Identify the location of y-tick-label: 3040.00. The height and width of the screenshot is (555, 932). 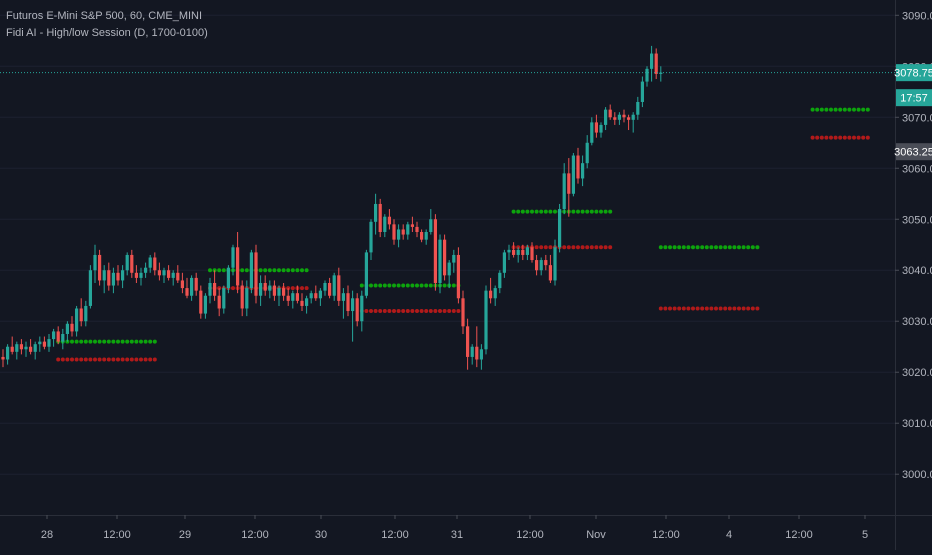
(917, 271).